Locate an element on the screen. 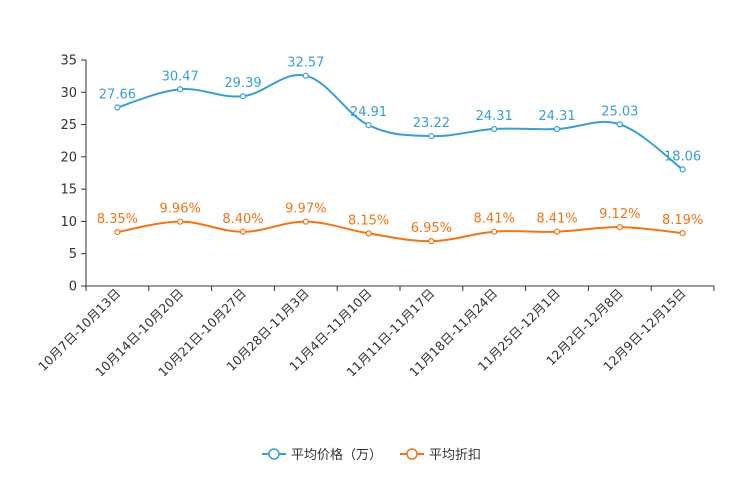  legend-item-1: 平均折扣 is located at coordinates (440, 455).